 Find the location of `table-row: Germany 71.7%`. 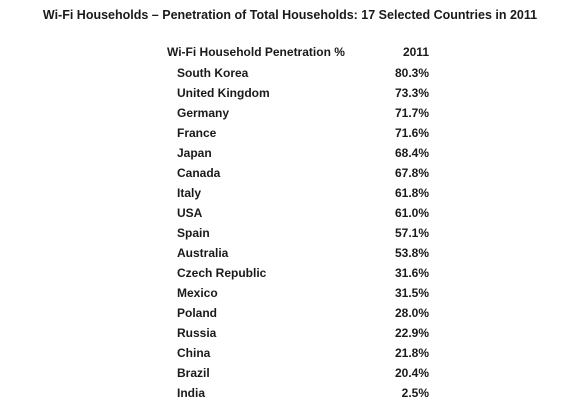

table-row: Germany 71.7% is located at coordinates (290, 116).